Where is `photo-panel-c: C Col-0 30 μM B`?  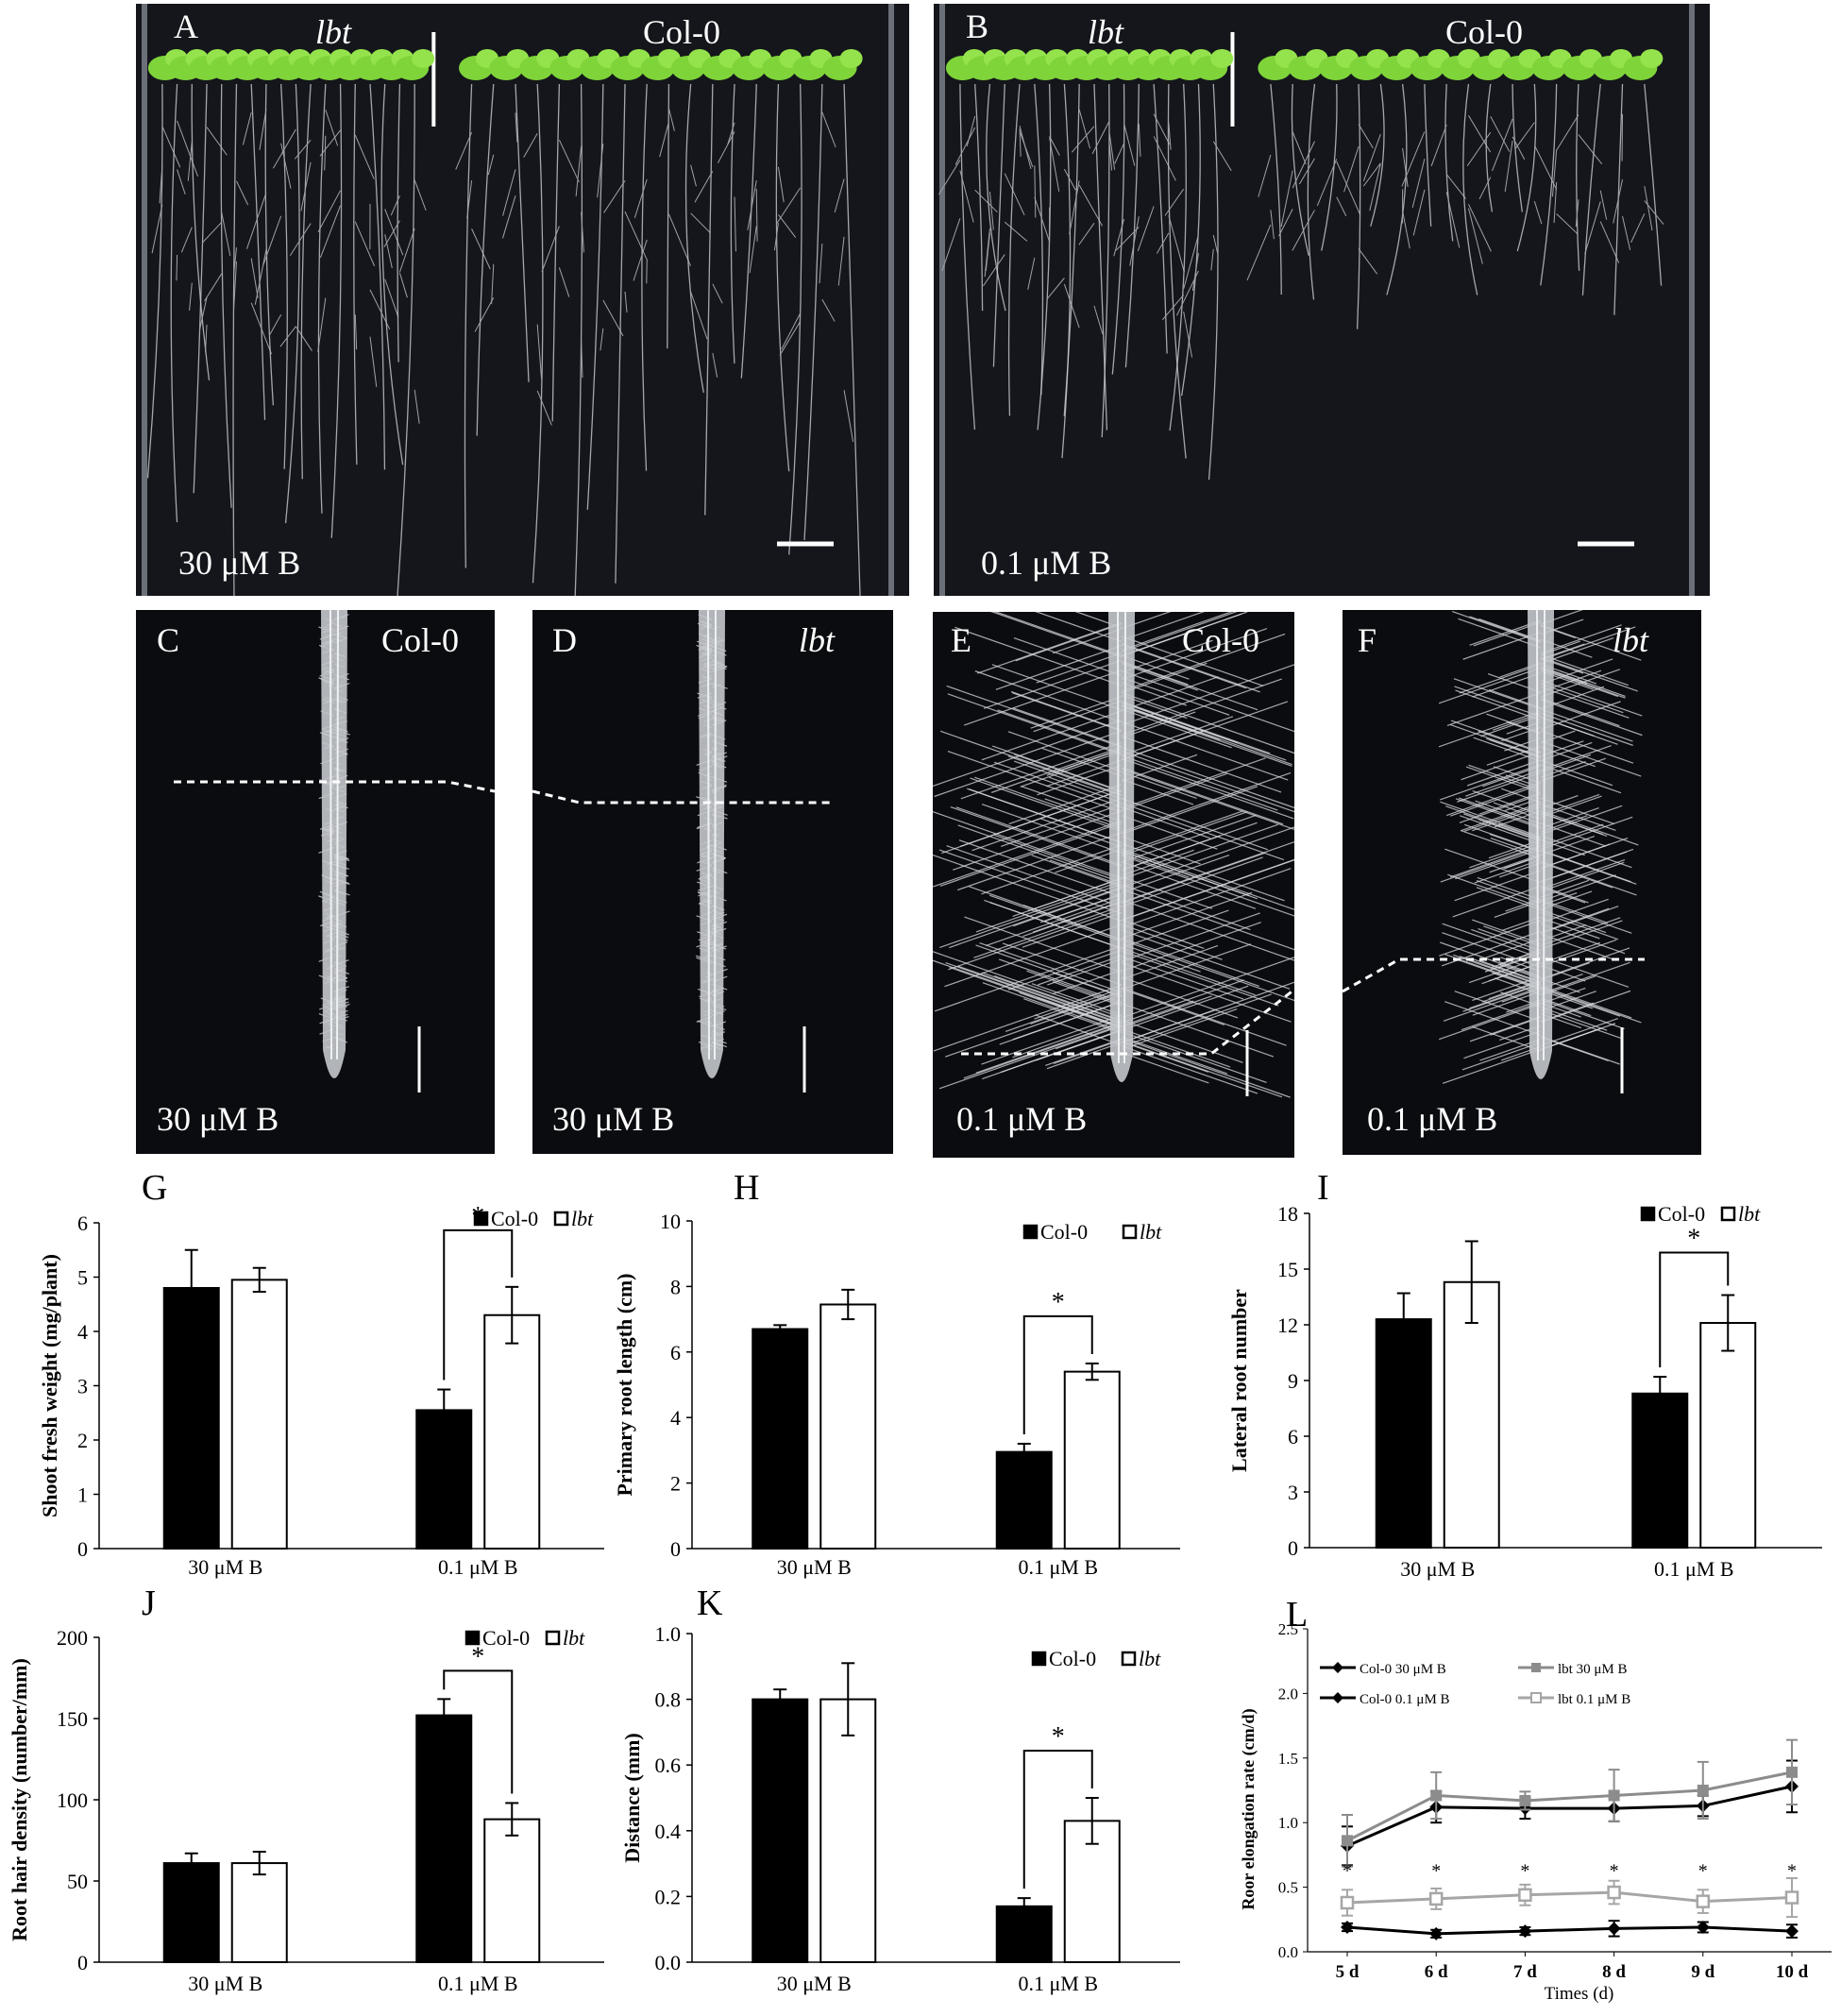 photo-panel-c: C Col-0 30 μM B is located at coordinates (315, 882).